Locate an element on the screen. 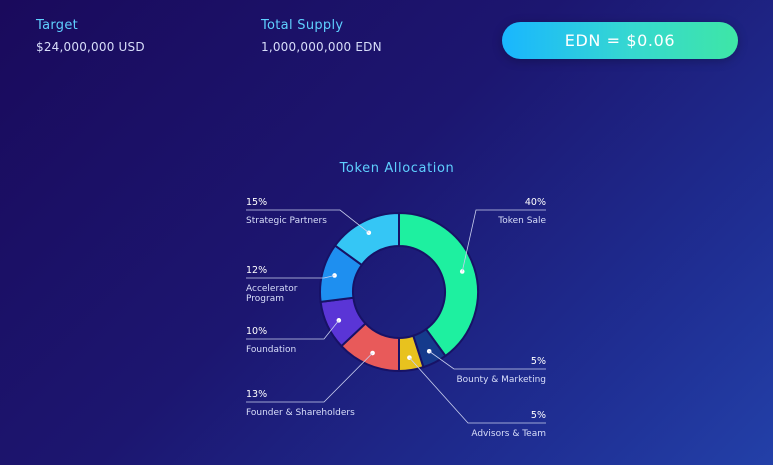  slice-label-bounty-and-marketing: Bounty & Marketing is located at coordinates (501, 380).